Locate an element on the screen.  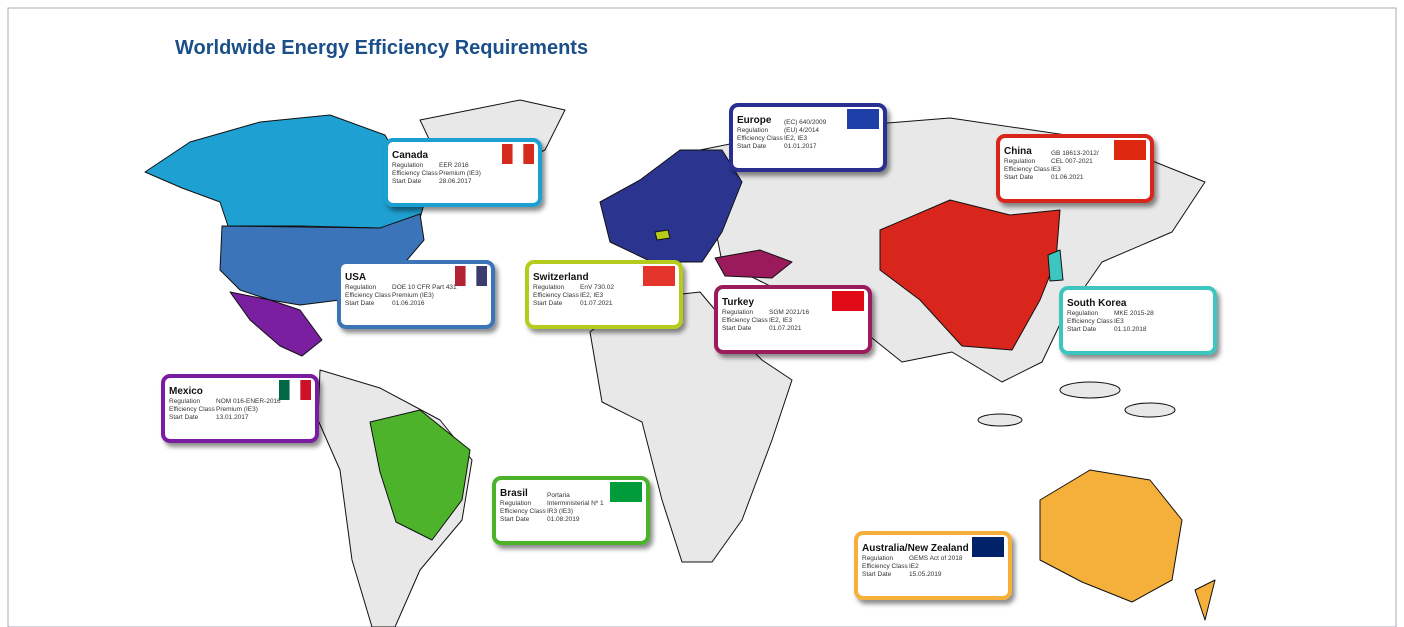
card-name: China is located at coordinates (1018, 151).